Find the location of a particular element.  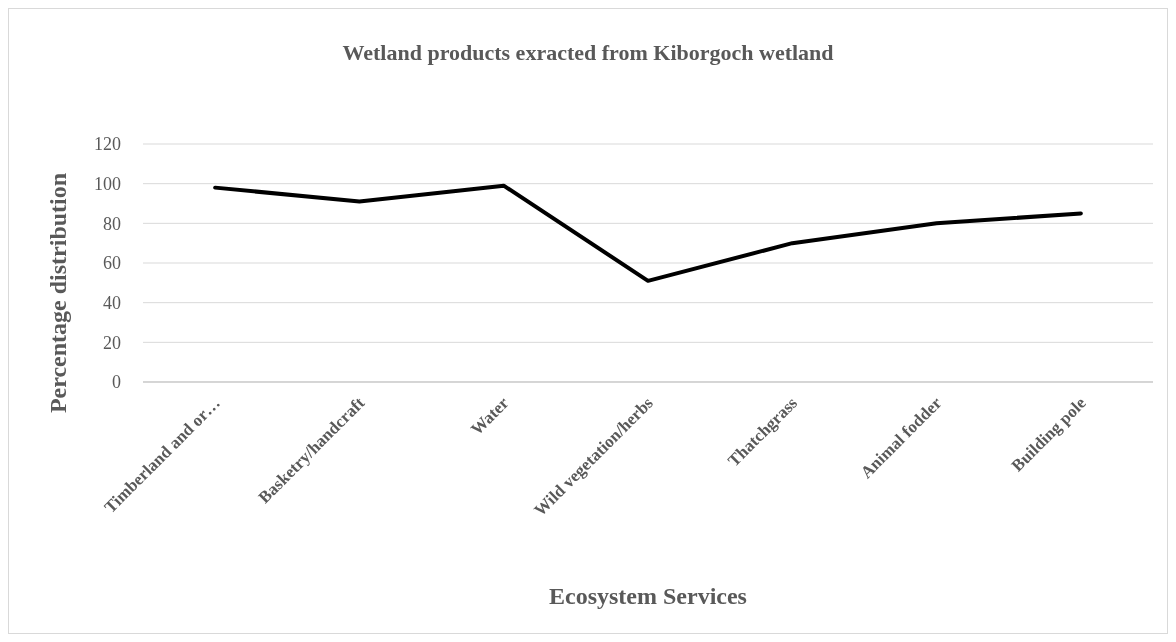

y-tick-label: 40 is located at coordinates (112, 302).